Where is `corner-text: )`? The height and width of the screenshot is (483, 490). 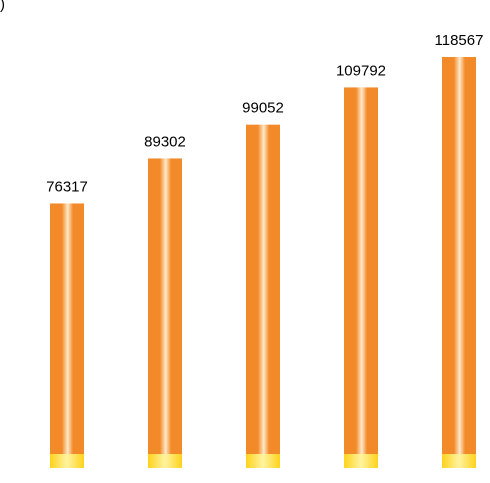
corner-text: ) is located at coordinates (2, 6).